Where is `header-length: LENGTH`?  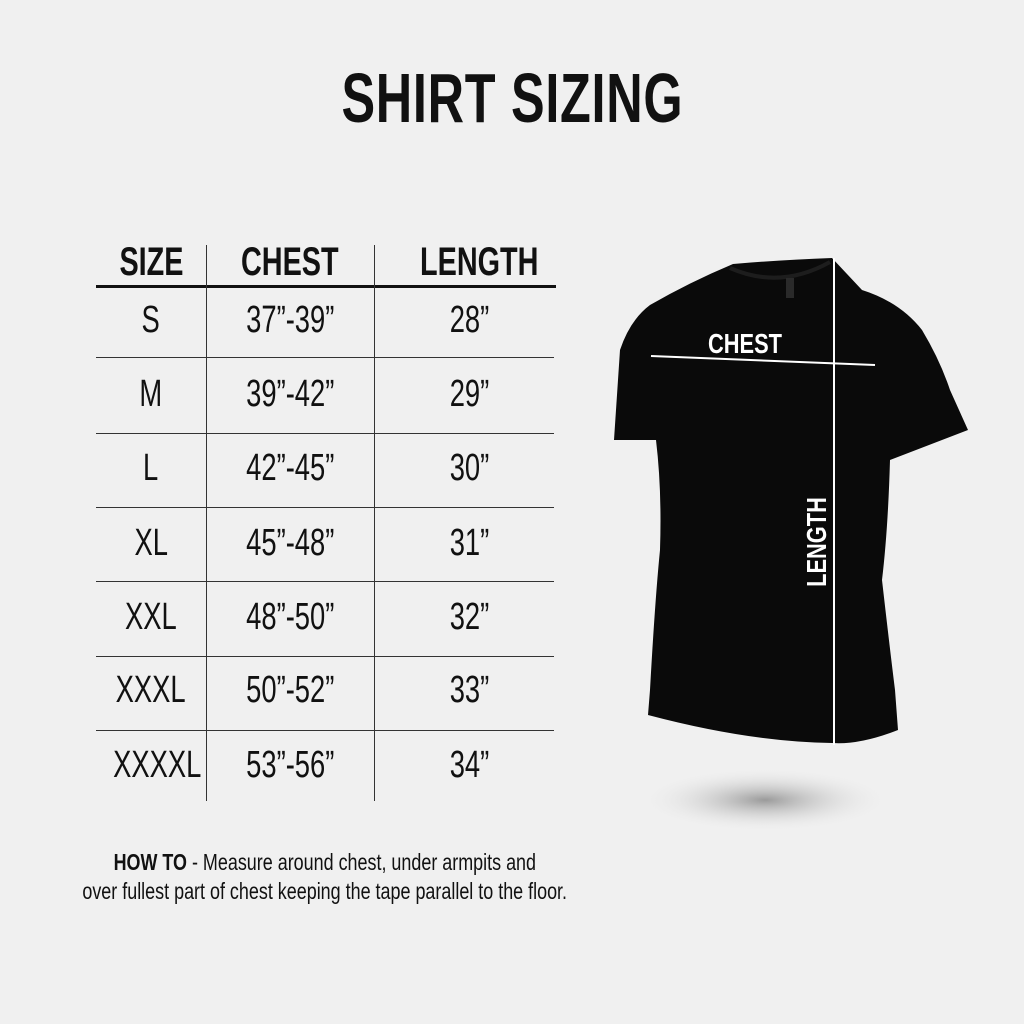 header-length: LENGTH is located at coordinates (479, 262).